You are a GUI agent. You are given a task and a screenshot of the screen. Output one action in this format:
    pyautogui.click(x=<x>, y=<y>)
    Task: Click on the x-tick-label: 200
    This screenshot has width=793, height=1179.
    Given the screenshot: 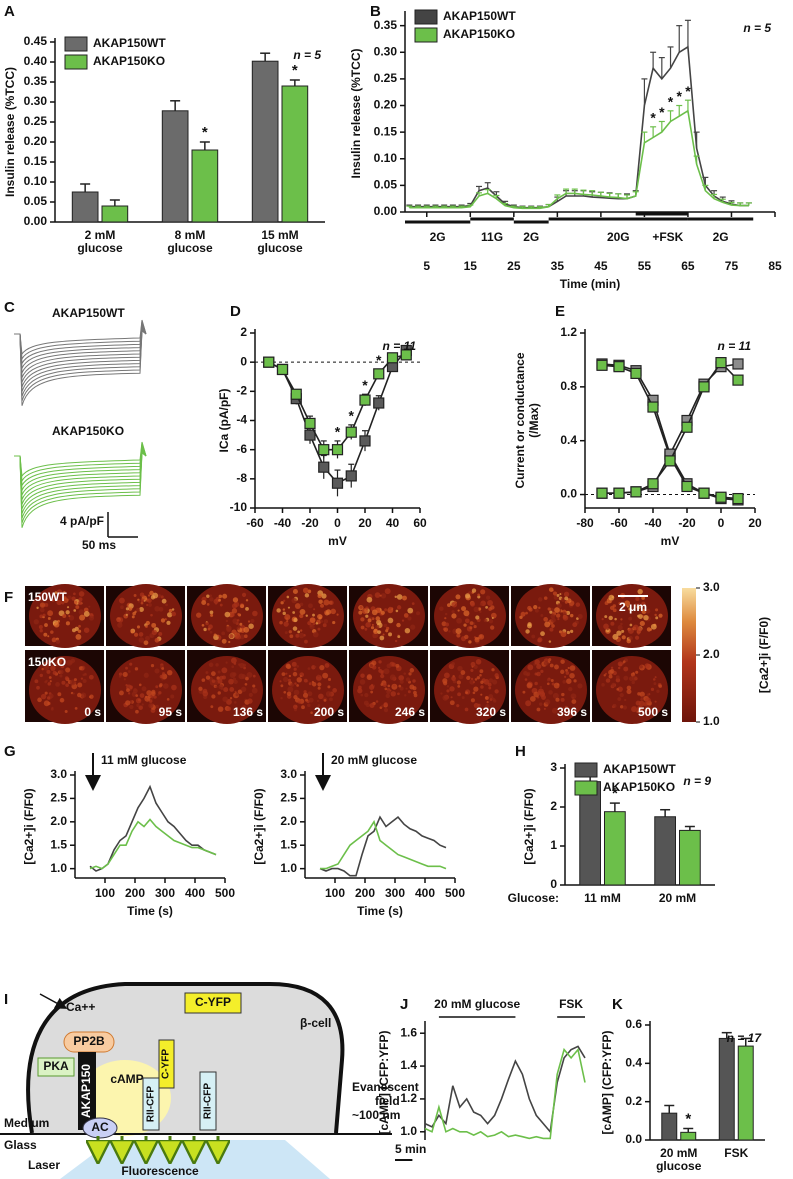 What is the action you would take?
    pyautogui.click(x=365, y=893)
    